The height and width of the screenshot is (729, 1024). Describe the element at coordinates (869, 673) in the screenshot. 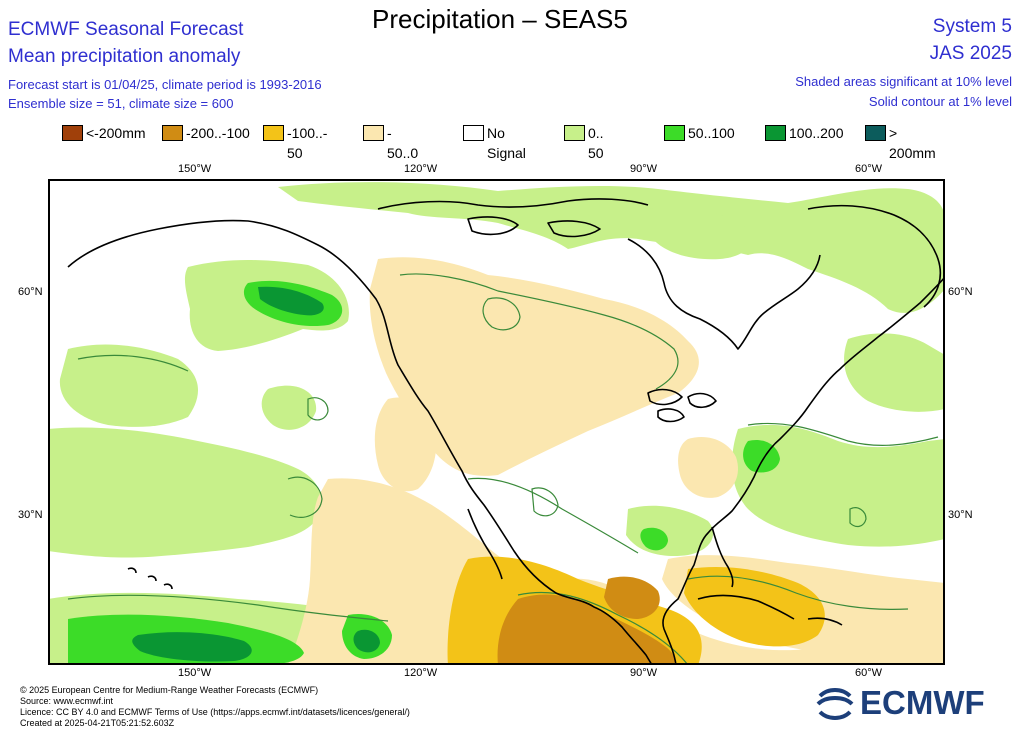

I see `lon-tick-bottom: 60°W` at that location.